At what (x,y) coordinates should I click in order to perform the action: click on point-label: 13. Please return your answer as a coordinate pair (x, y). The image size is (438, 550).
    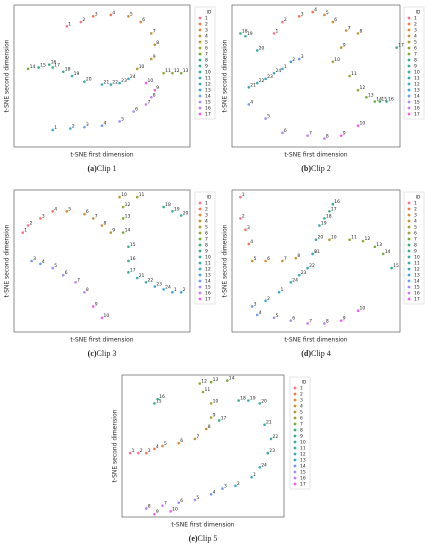
    Looking at the image, I should click on (216, 380).